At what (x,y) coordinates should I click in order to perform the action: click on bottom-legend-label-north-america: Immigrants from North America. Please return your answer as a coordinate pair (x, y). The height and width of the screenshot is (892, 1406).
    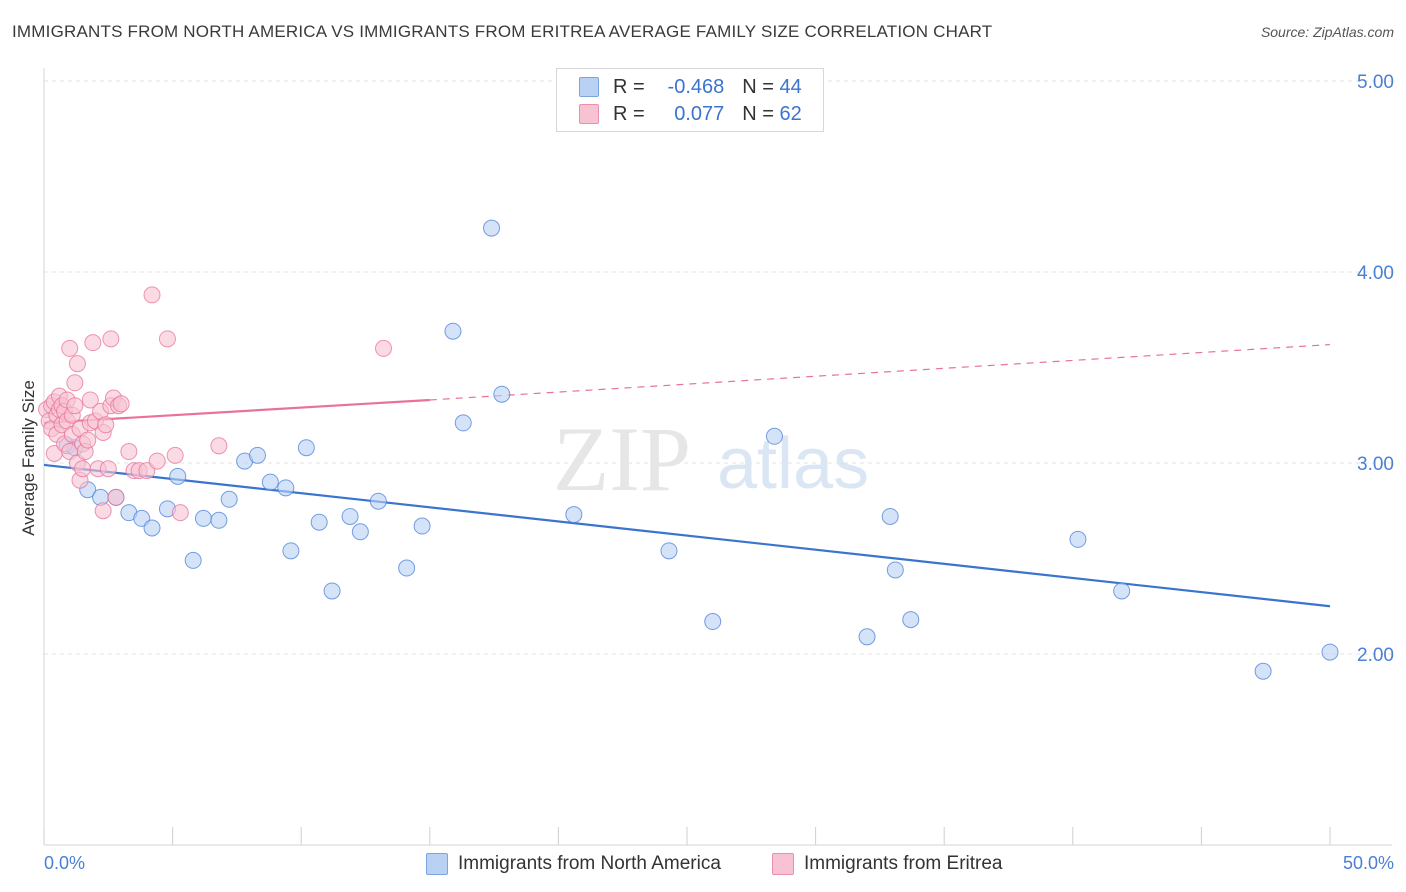
    Looking at the image, I should click on (589, 863).